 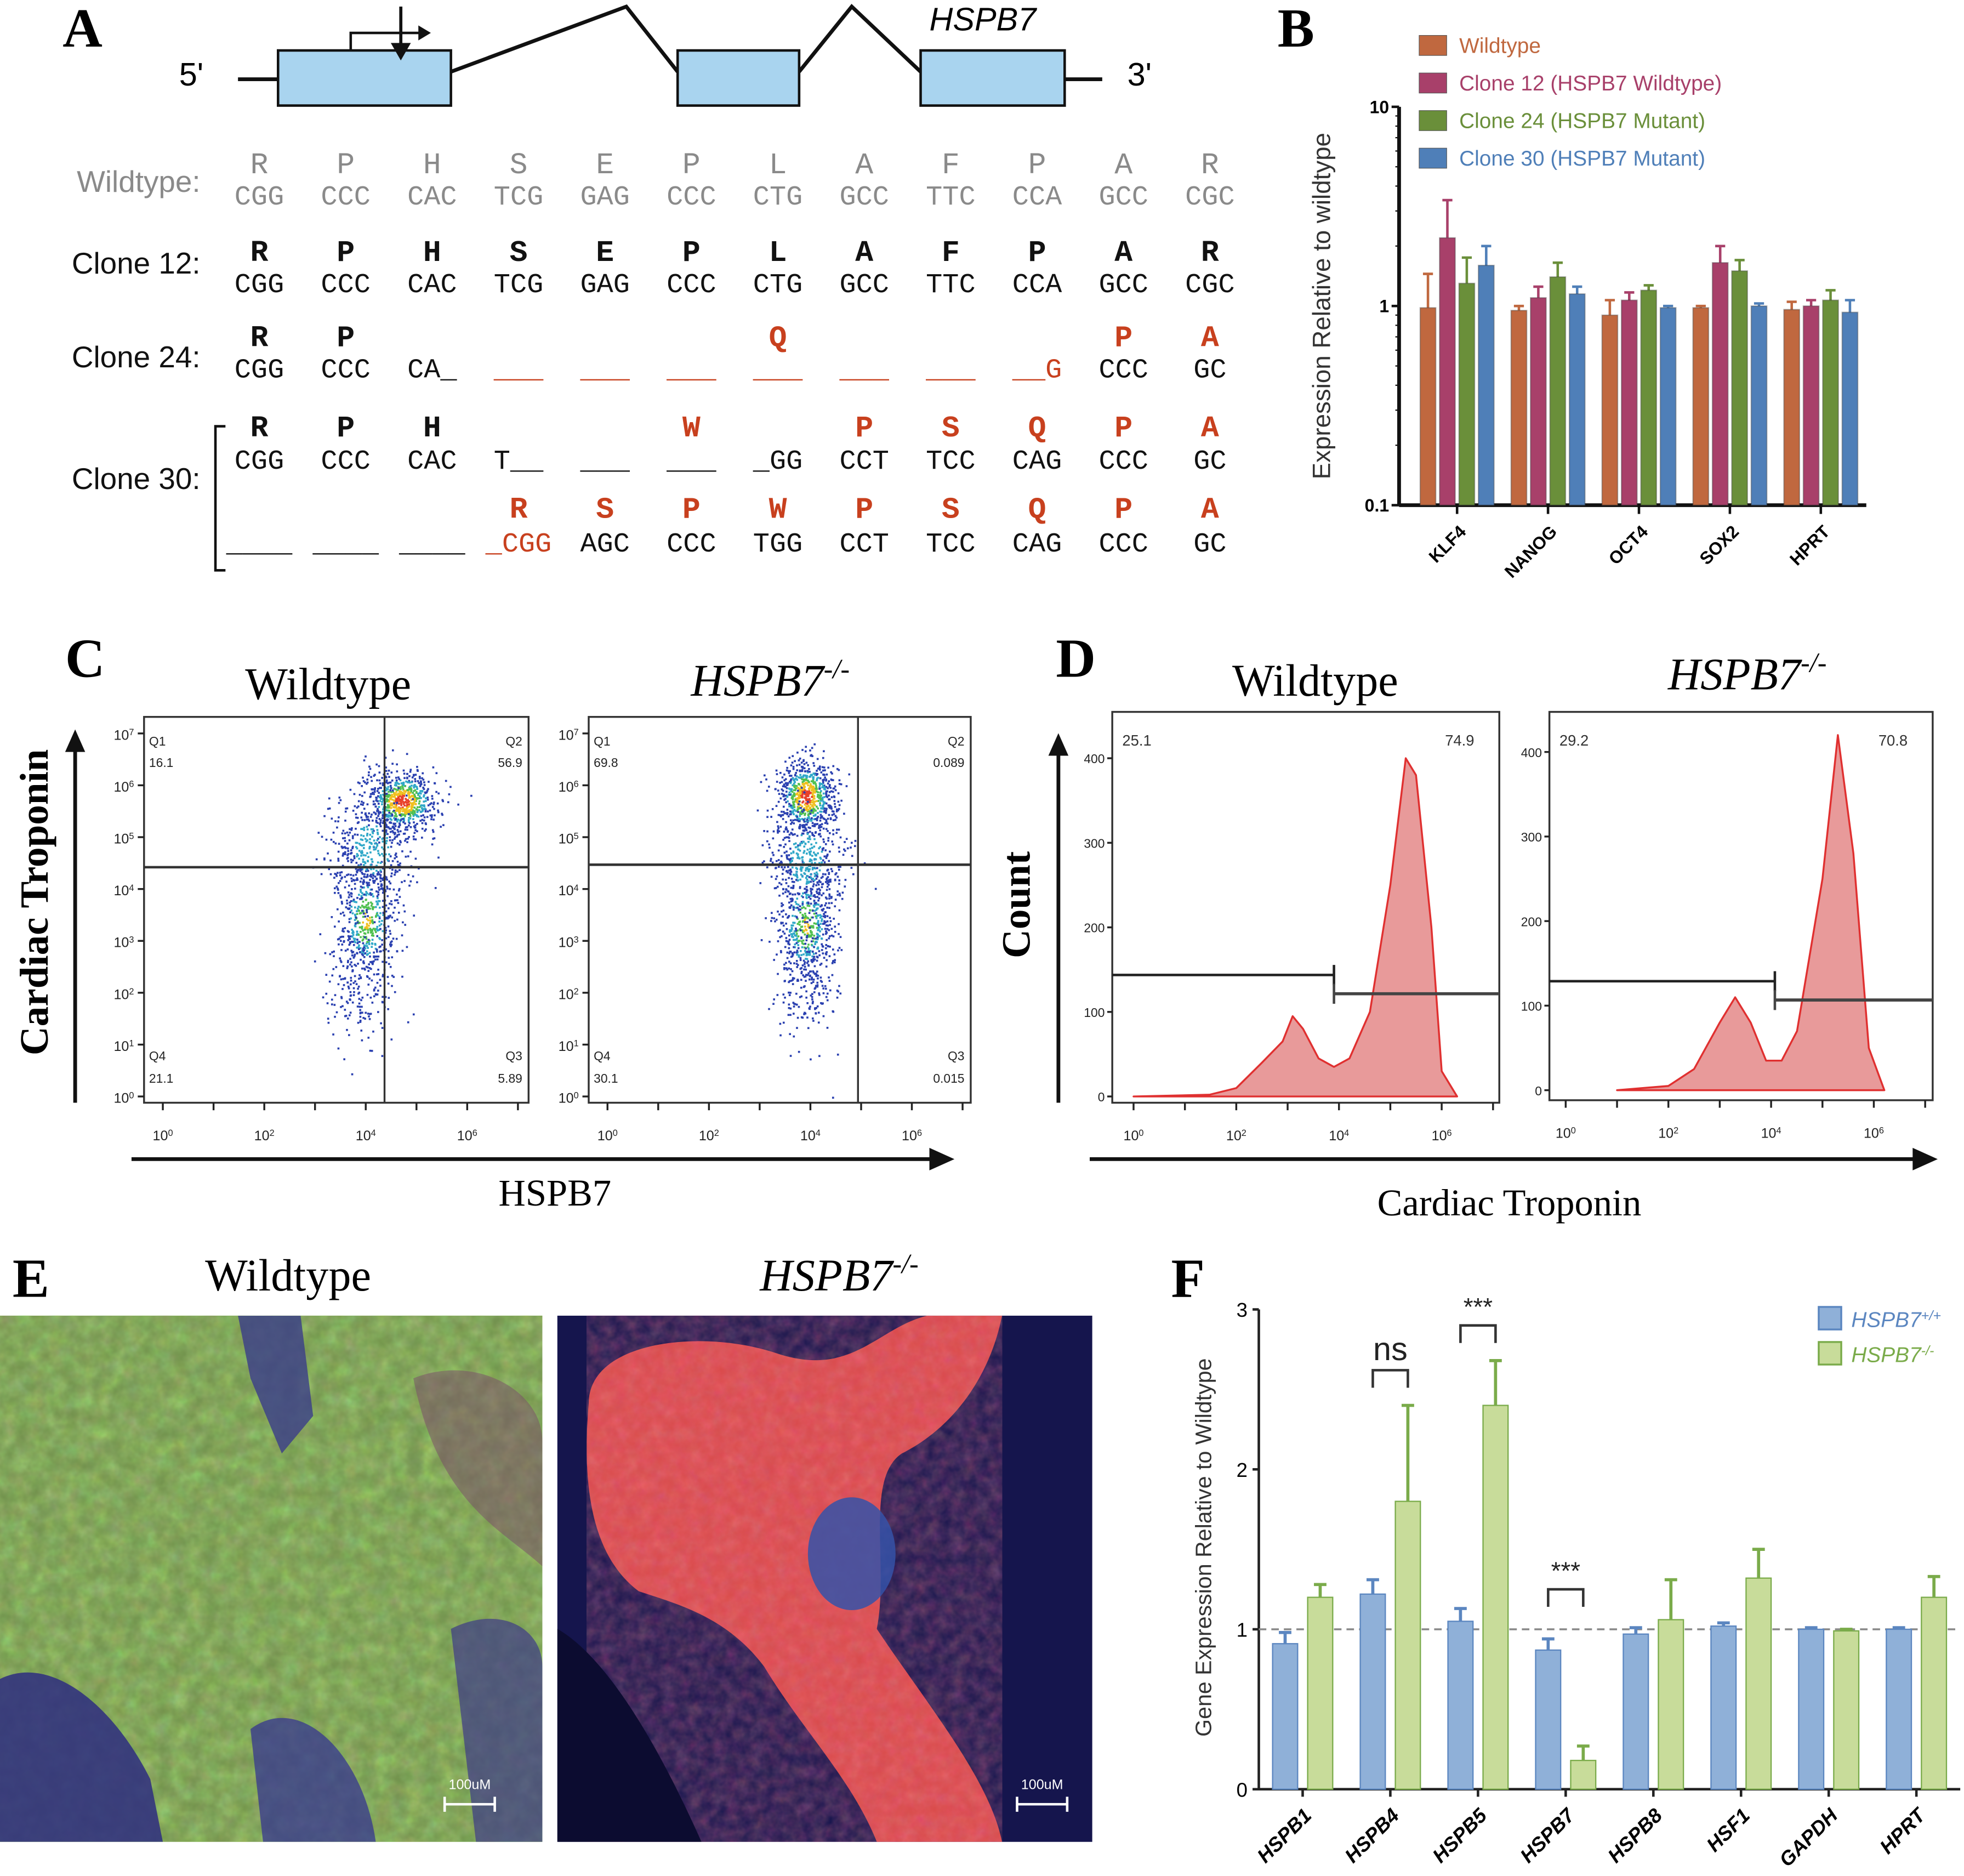 What do you see at coordinates (1037, 510) in the screenshot?
I see `amino-acid: Q` at bounding box center [1037, 510].